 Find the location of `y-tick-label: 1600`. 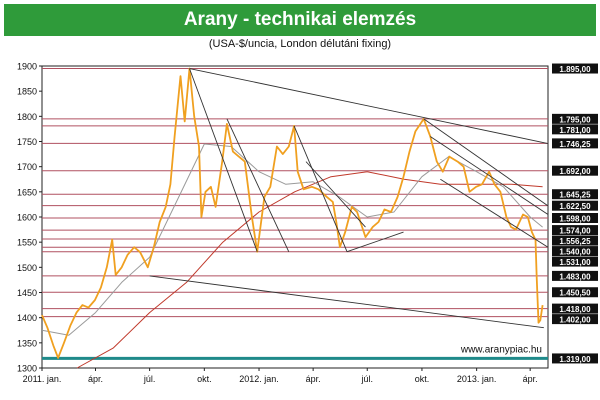

y-tick-label: 1600 is located at coordinates (27, 218).